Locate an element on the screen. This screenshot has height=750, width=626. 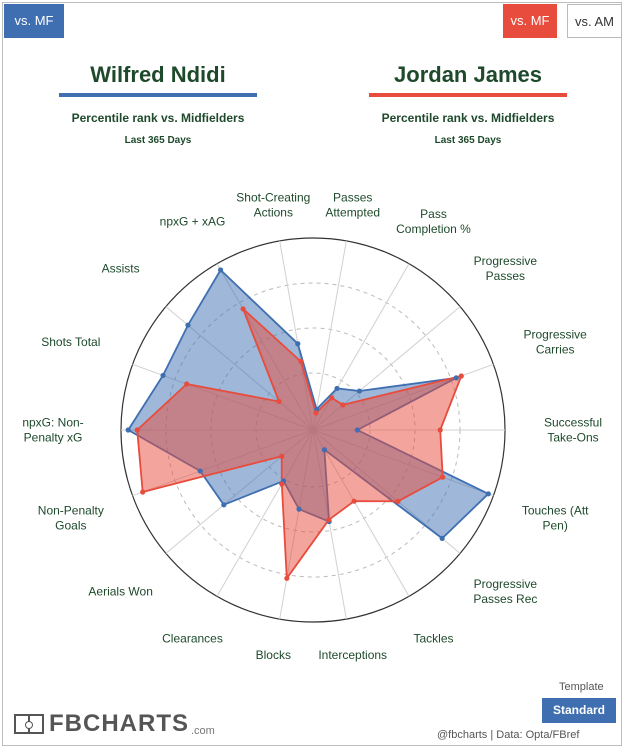
pitch-icon is located at coordinates (29, 724).